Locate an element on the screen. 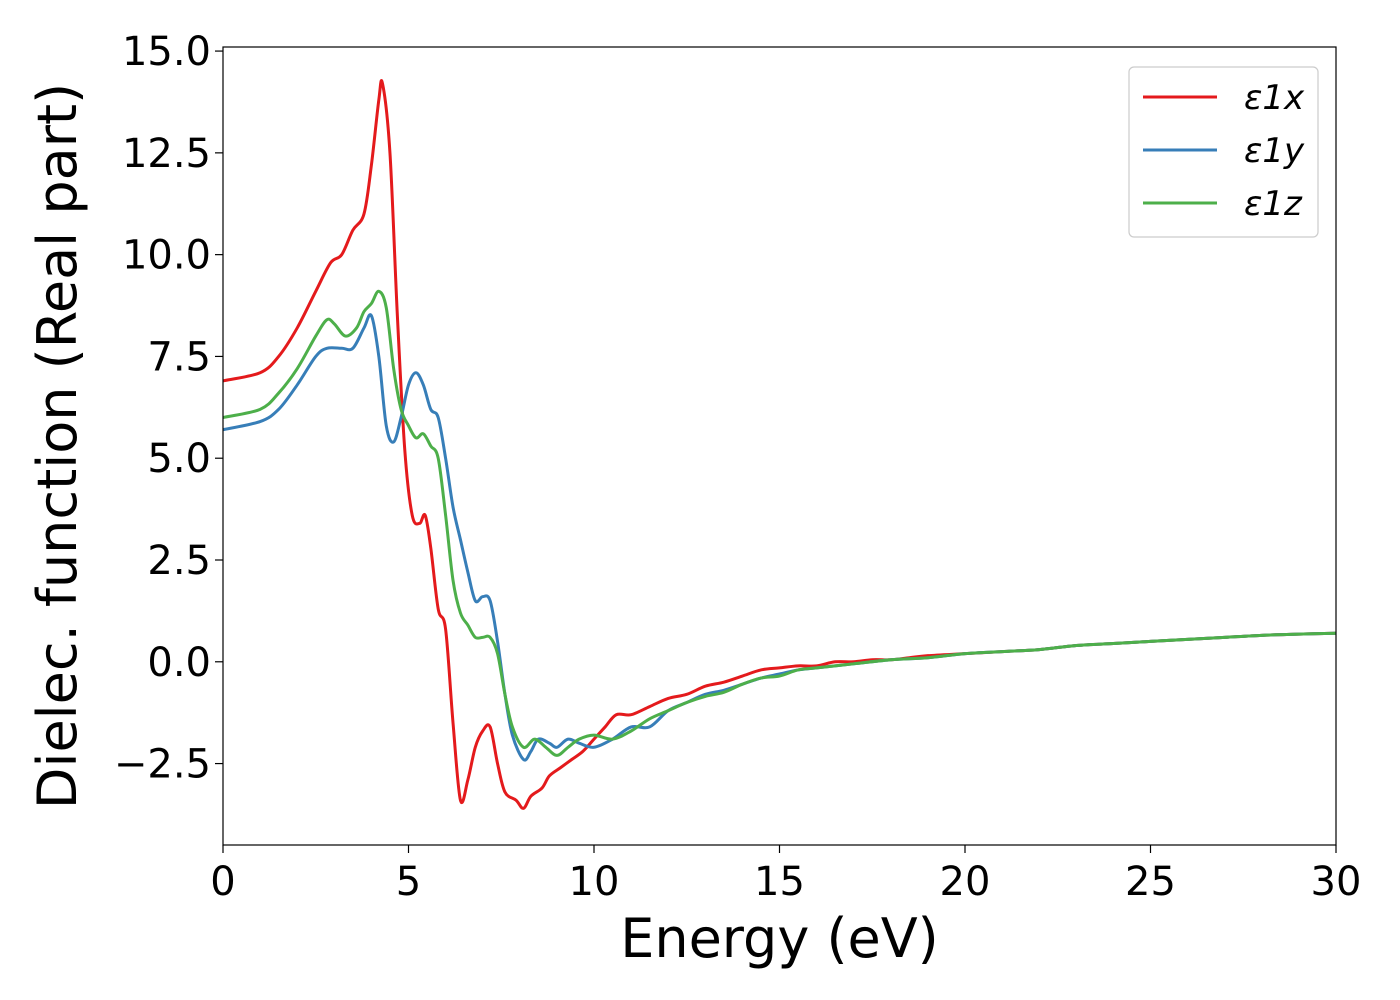 Image resolution: width=1400 pixels, height=1000 pixels. legend: ε1x ε1y ε1z is located at coordinates (1223, 152).